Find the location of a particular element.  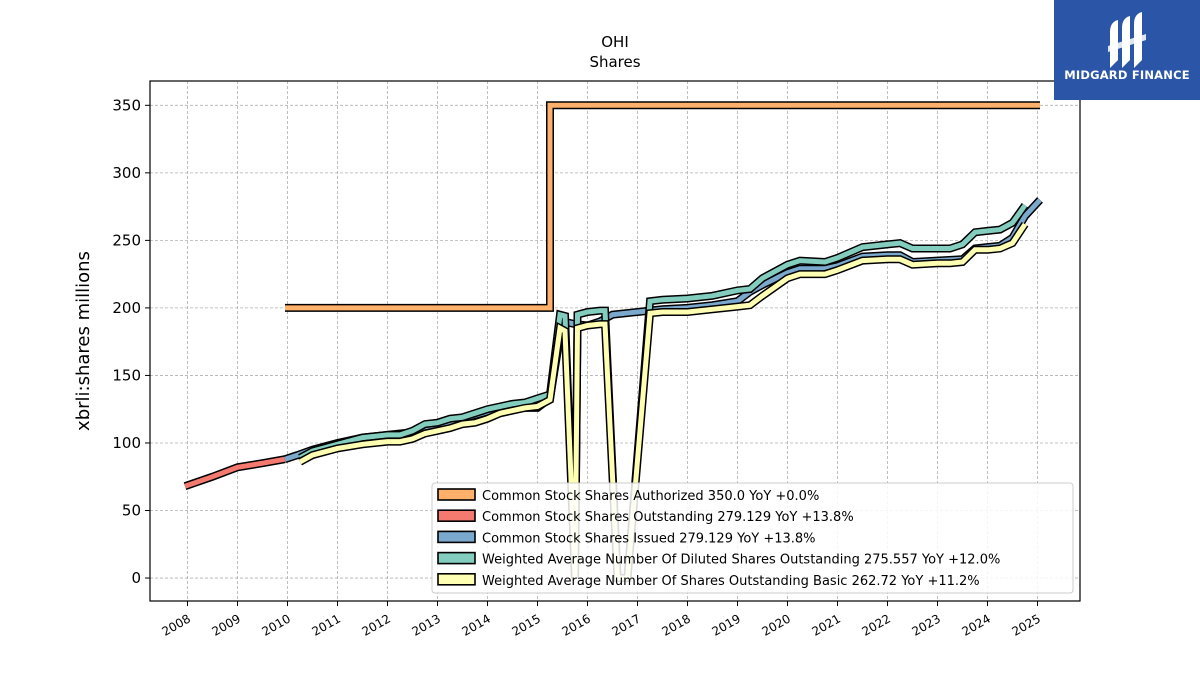

x-tick-label: 2017 is located at coordinates (626, 624).